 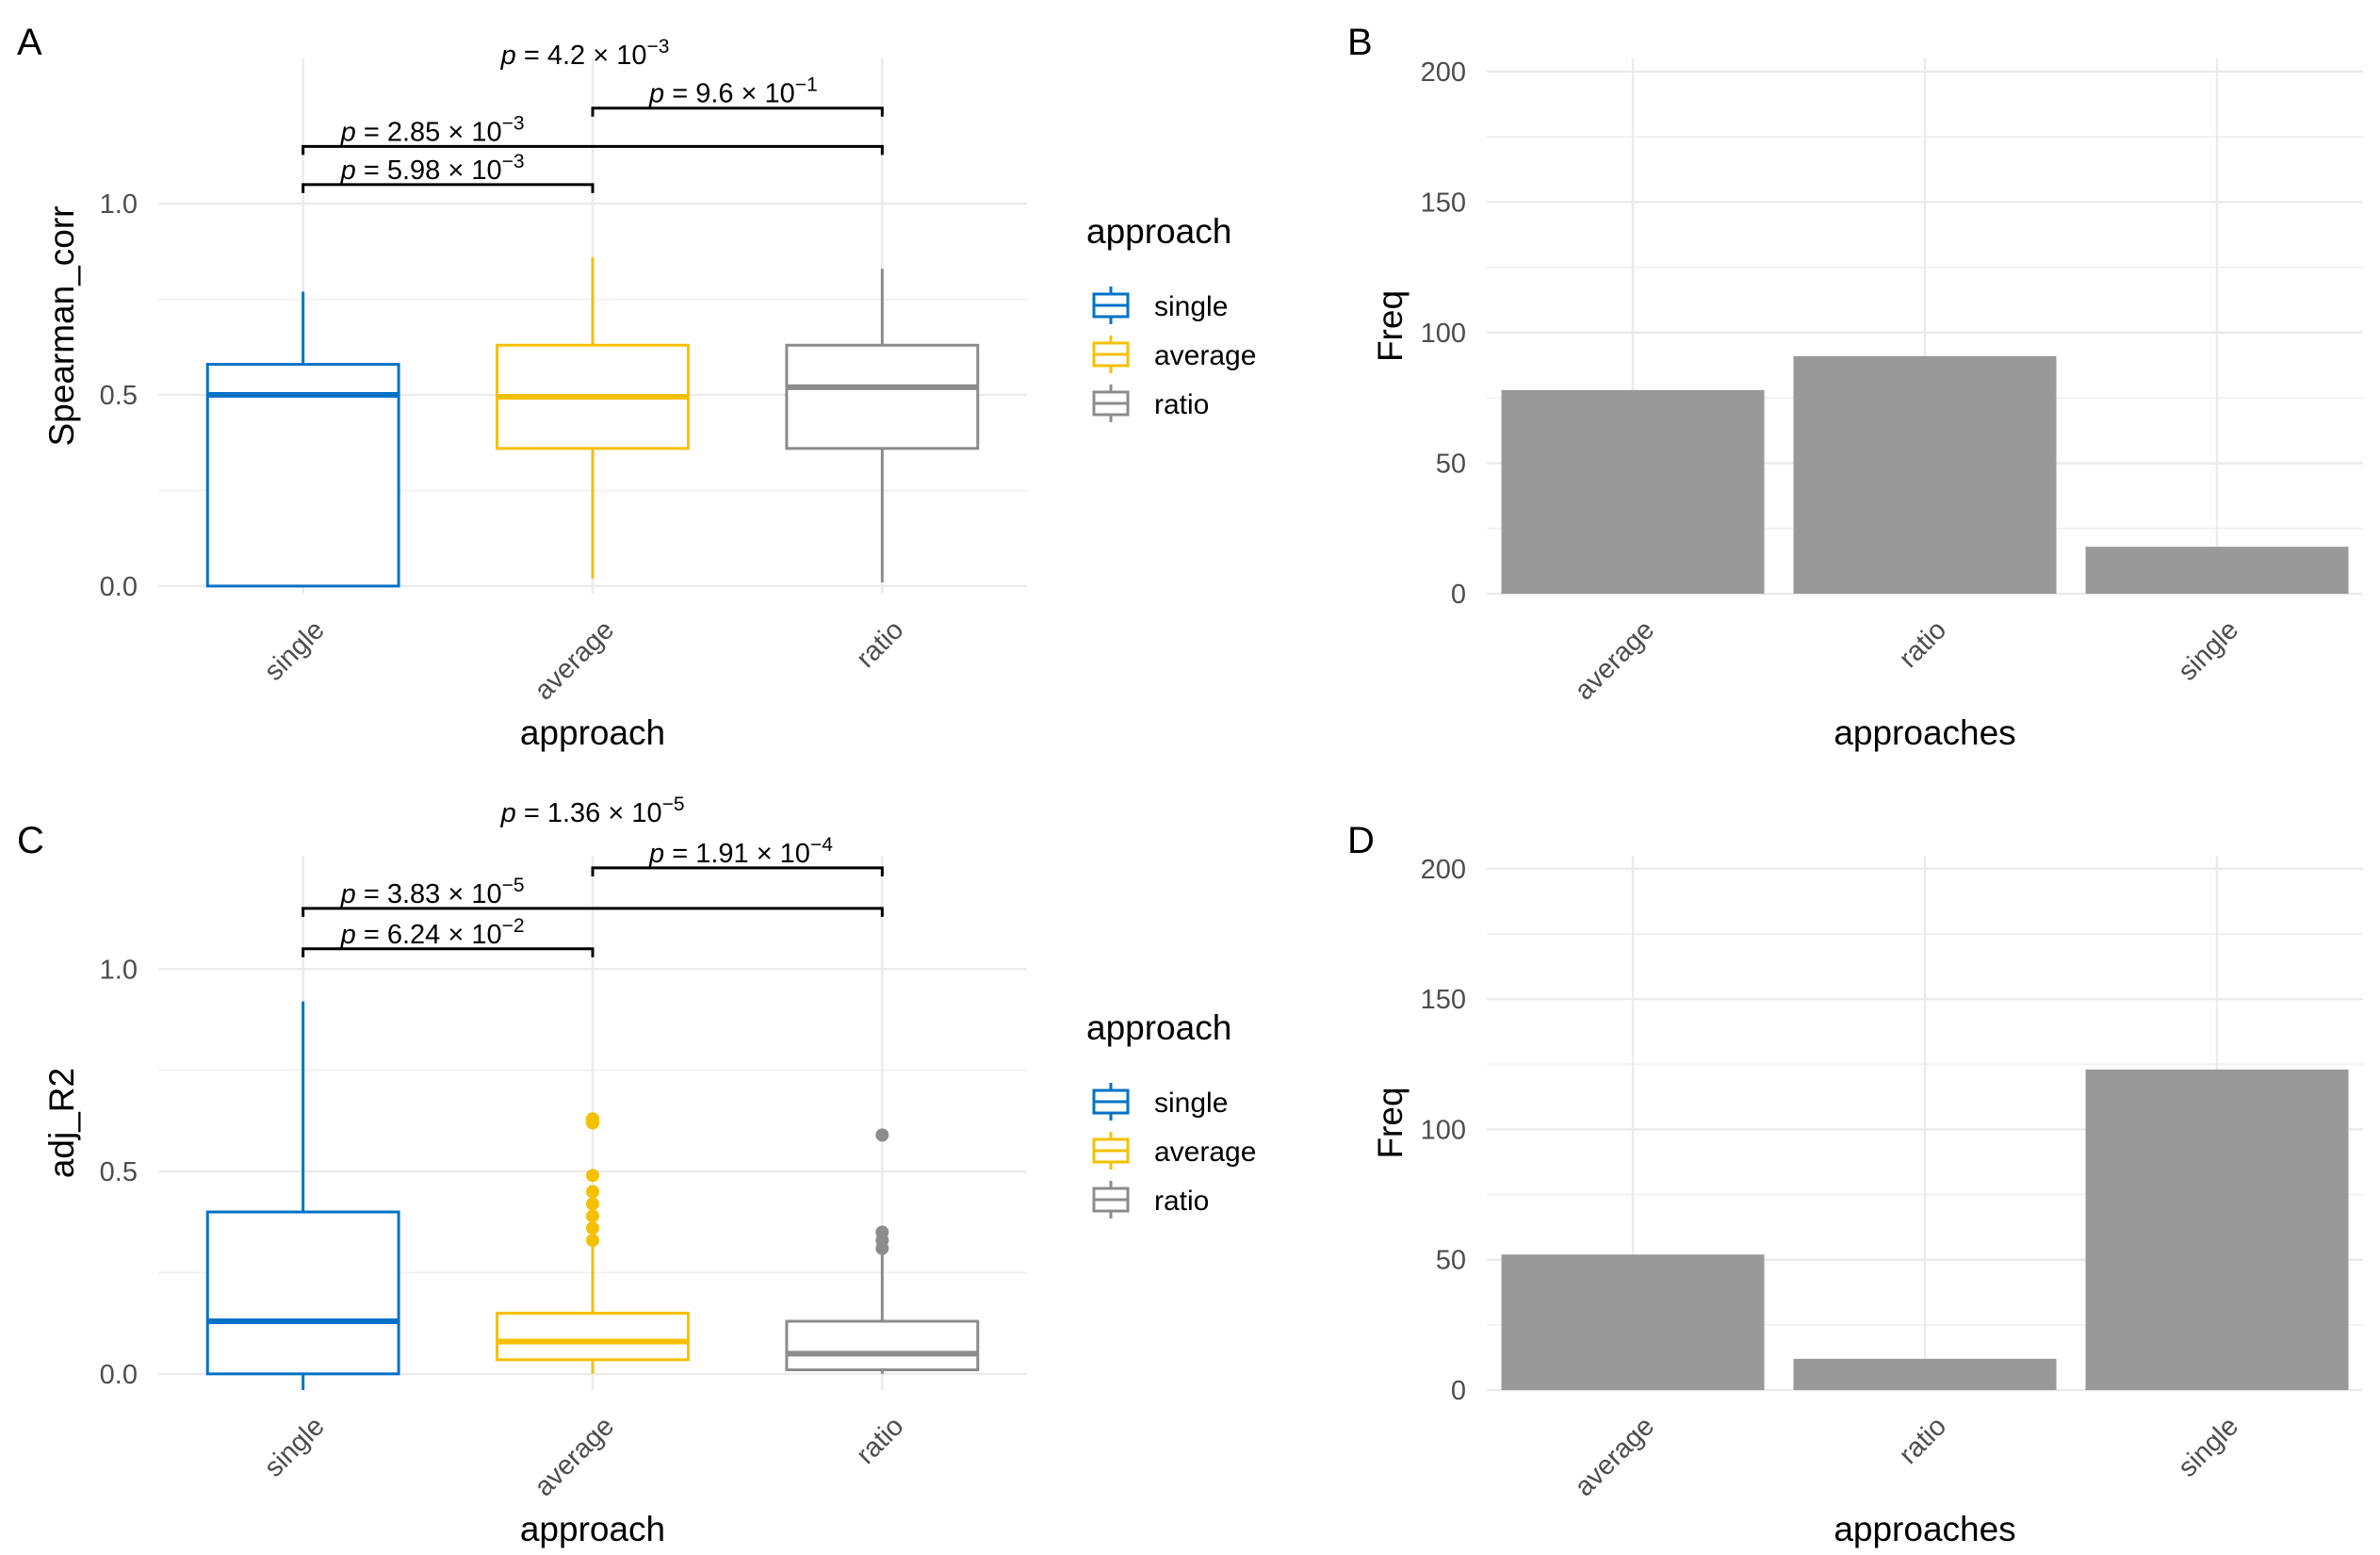 I want to click on panel-letter-b: B, so click(x=1360, y=42).